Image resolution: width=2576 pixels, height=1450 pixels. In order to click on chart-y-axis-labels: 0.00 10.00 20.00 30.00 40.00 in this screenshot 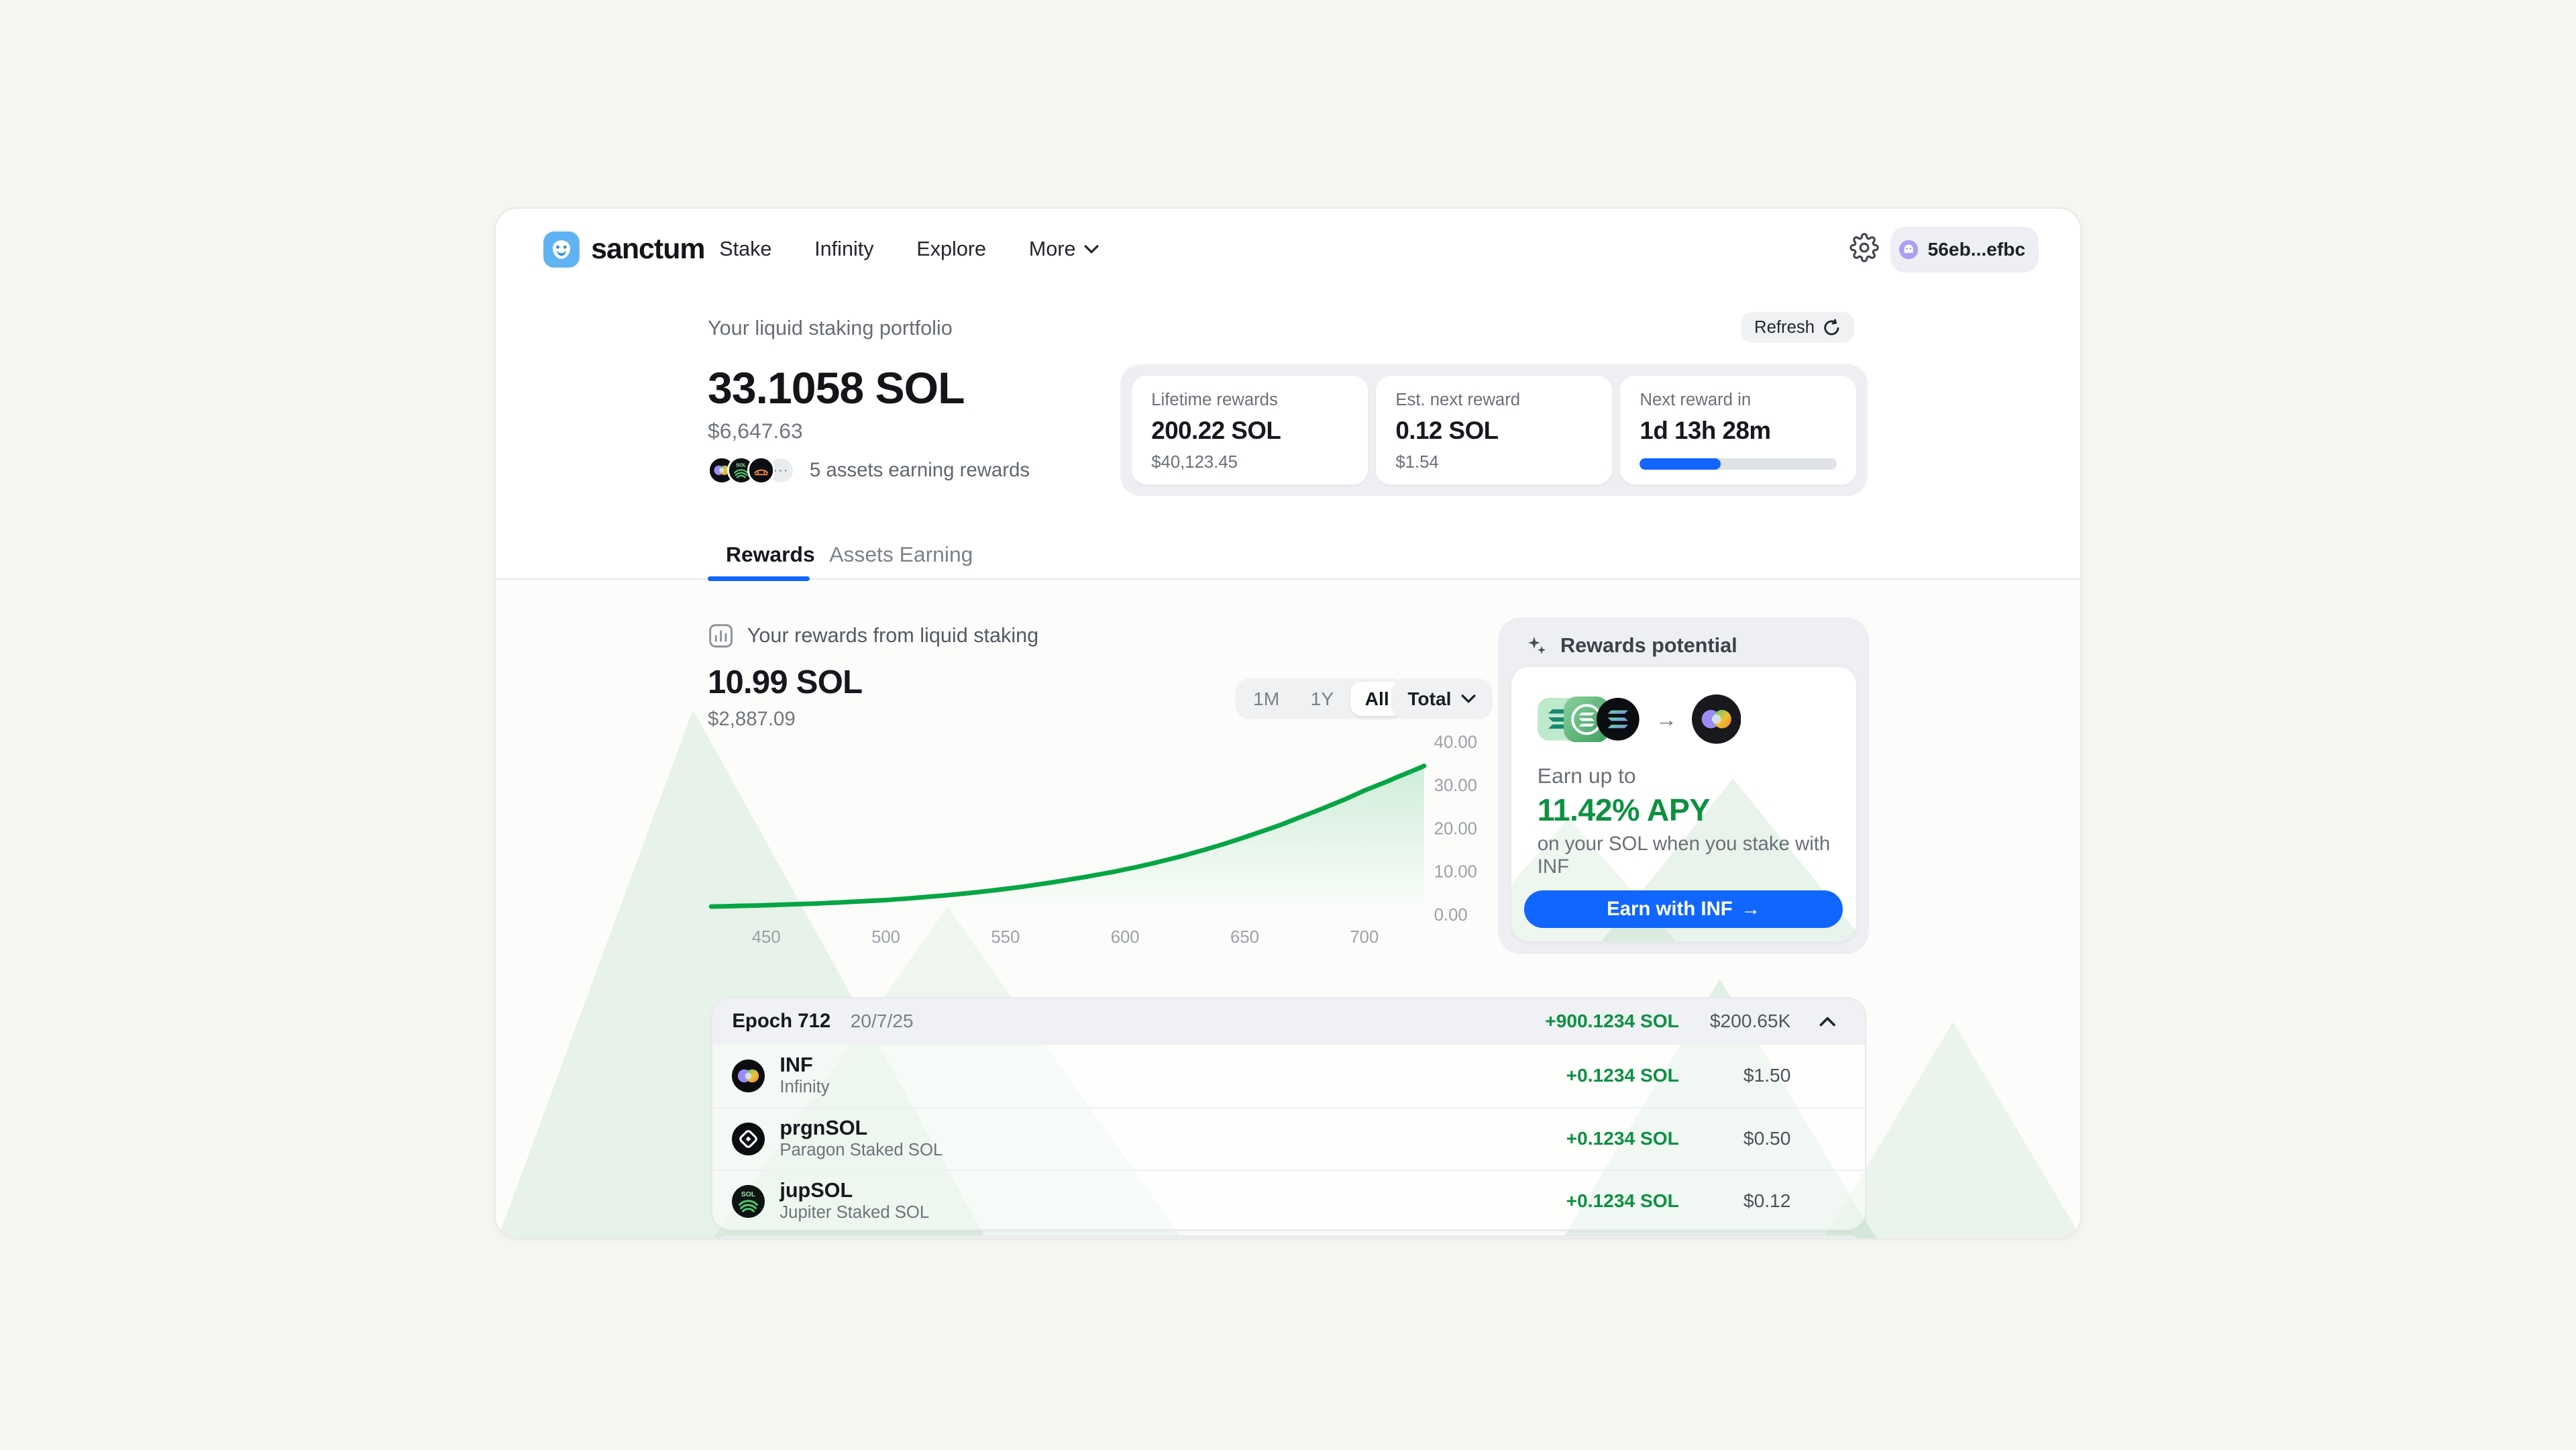, I will do `click(1455, 829)`.